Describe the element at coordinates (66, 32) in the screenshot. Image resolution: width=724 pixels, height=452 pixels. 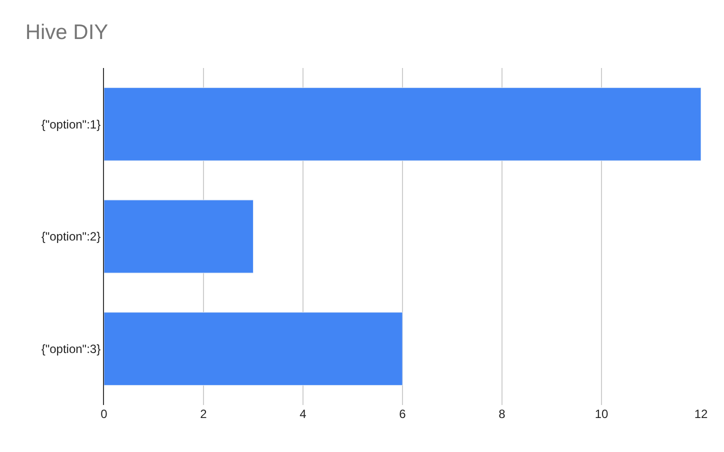
I see `chart-title: Hive DIY` at that location.